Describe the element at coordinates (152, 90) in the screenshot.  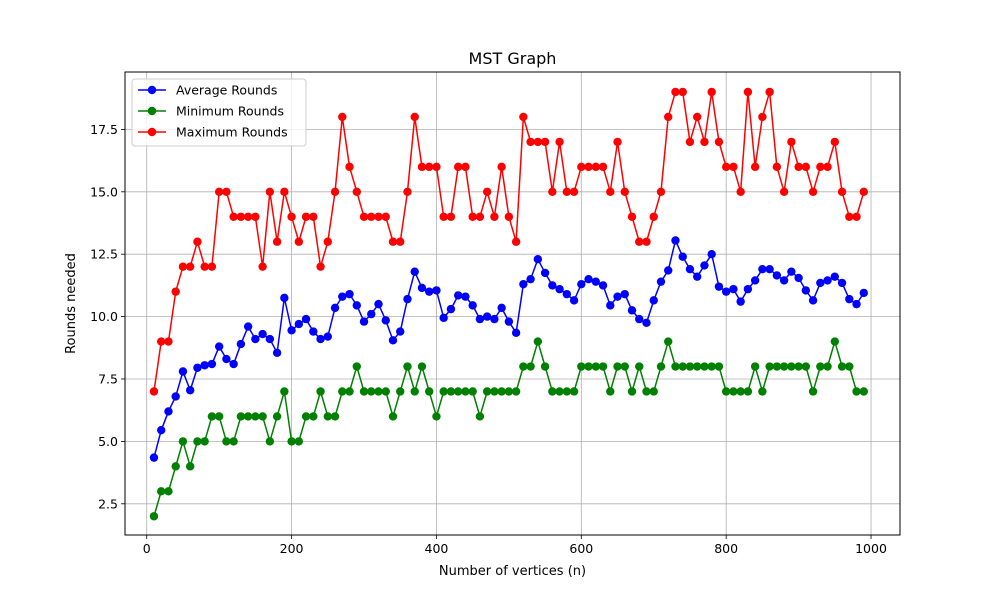
I see `legend-swatch-marker-average-rounds` at that location.